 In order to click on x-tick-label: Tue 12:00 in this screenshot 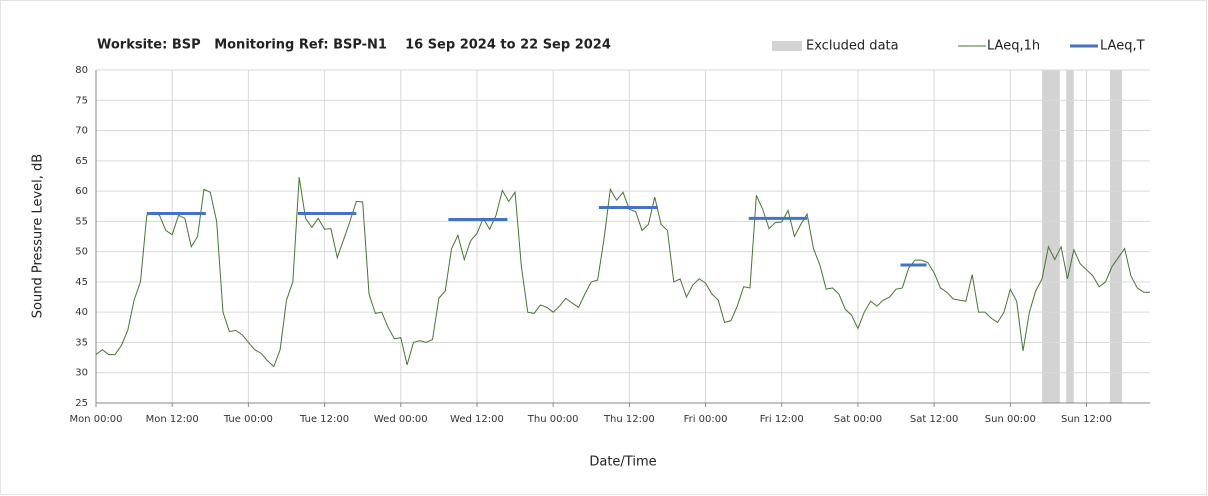, I will do `click(324, 419)`.